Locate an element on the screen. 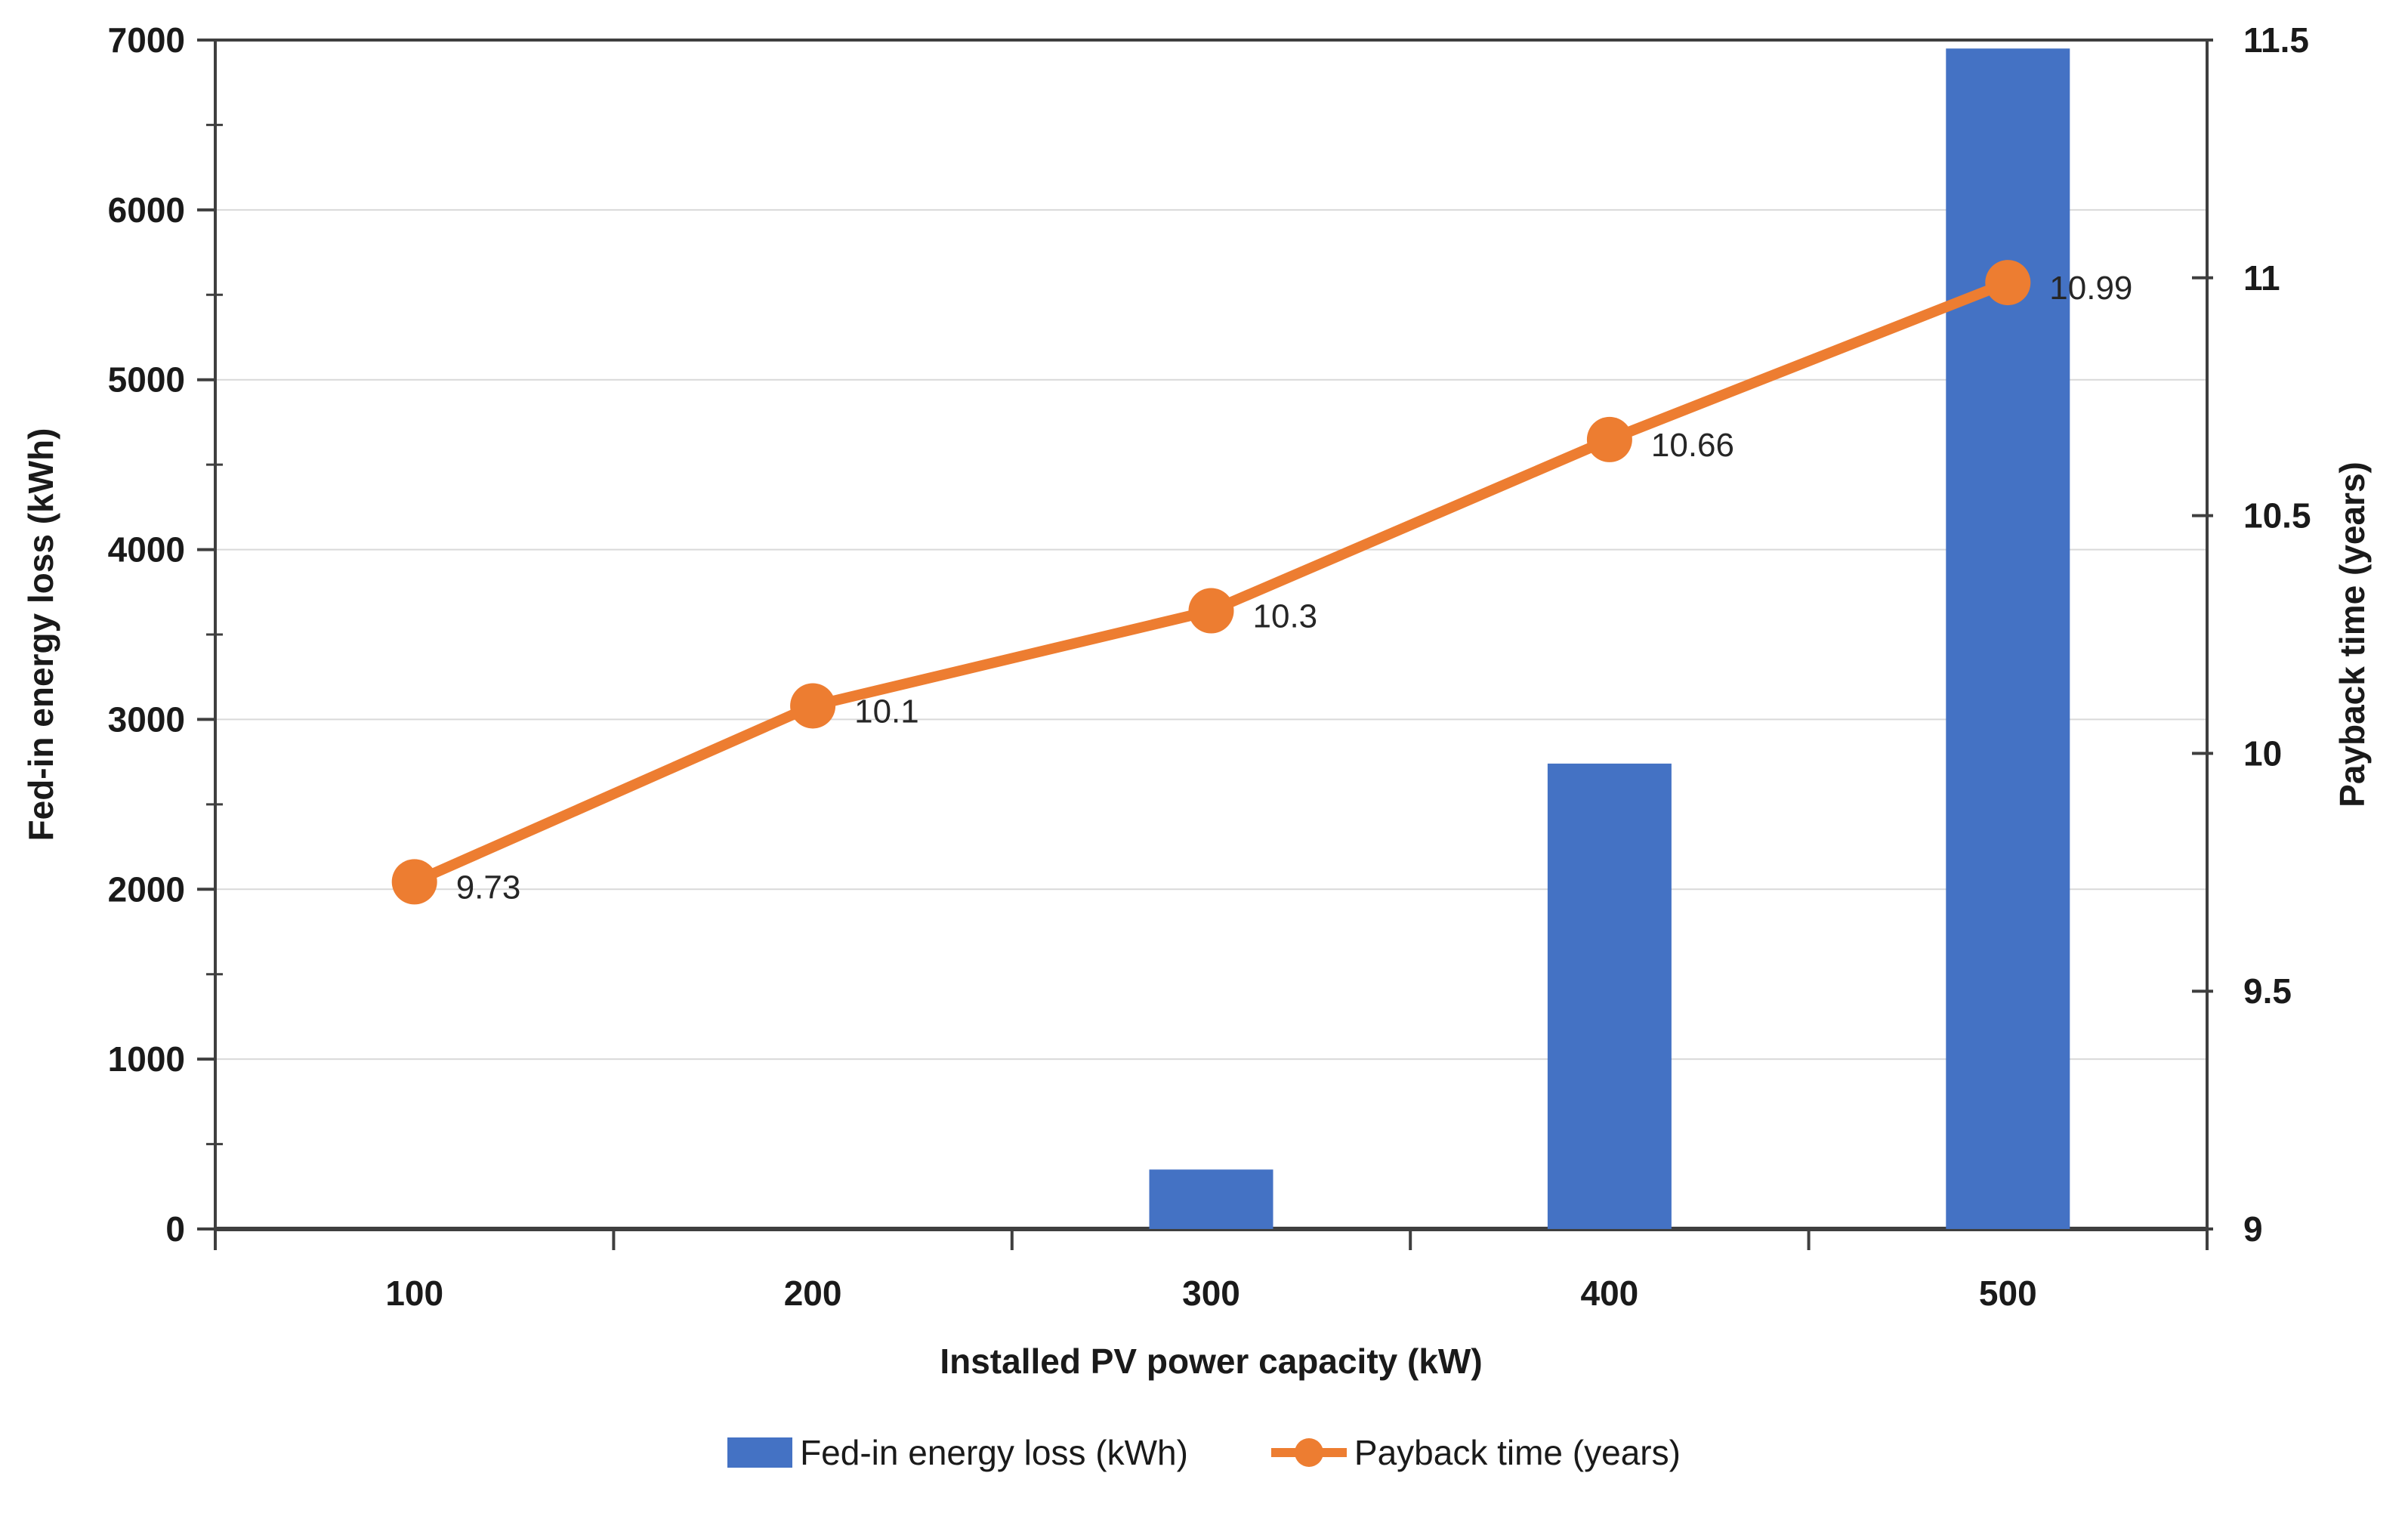 This screenshot has width=2408, height=1513. legend-label-line: Payback time (years) is located at coordinates (1517, 1452).